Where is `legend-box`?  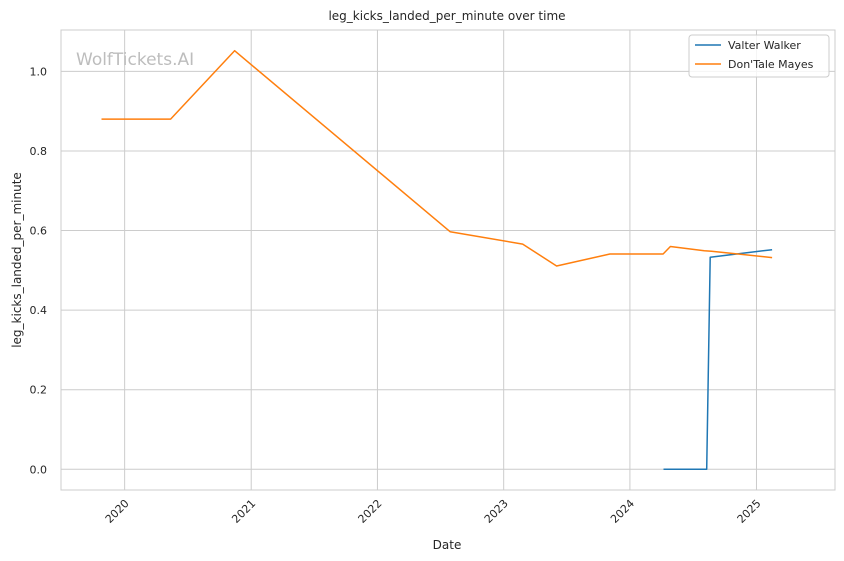
legend-box is located at coordinates (759, 56).